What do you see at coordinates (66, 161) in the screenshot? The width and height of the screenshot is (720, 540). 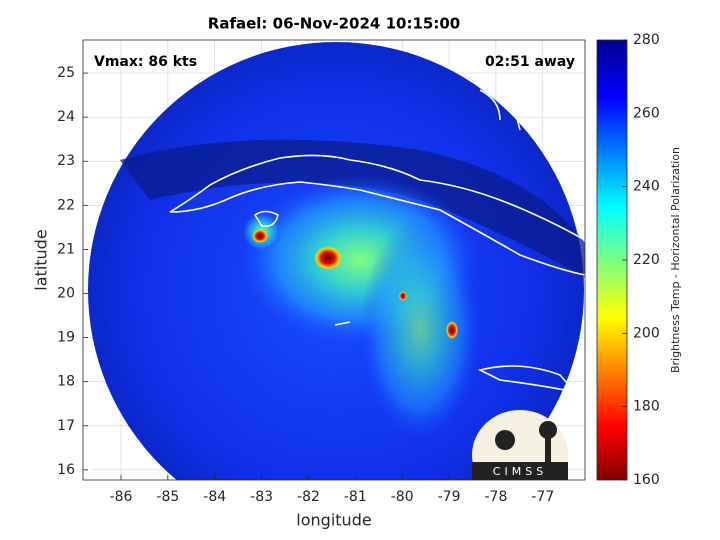 I see `y-tick-label: 23` at bounding box center [66, 161].